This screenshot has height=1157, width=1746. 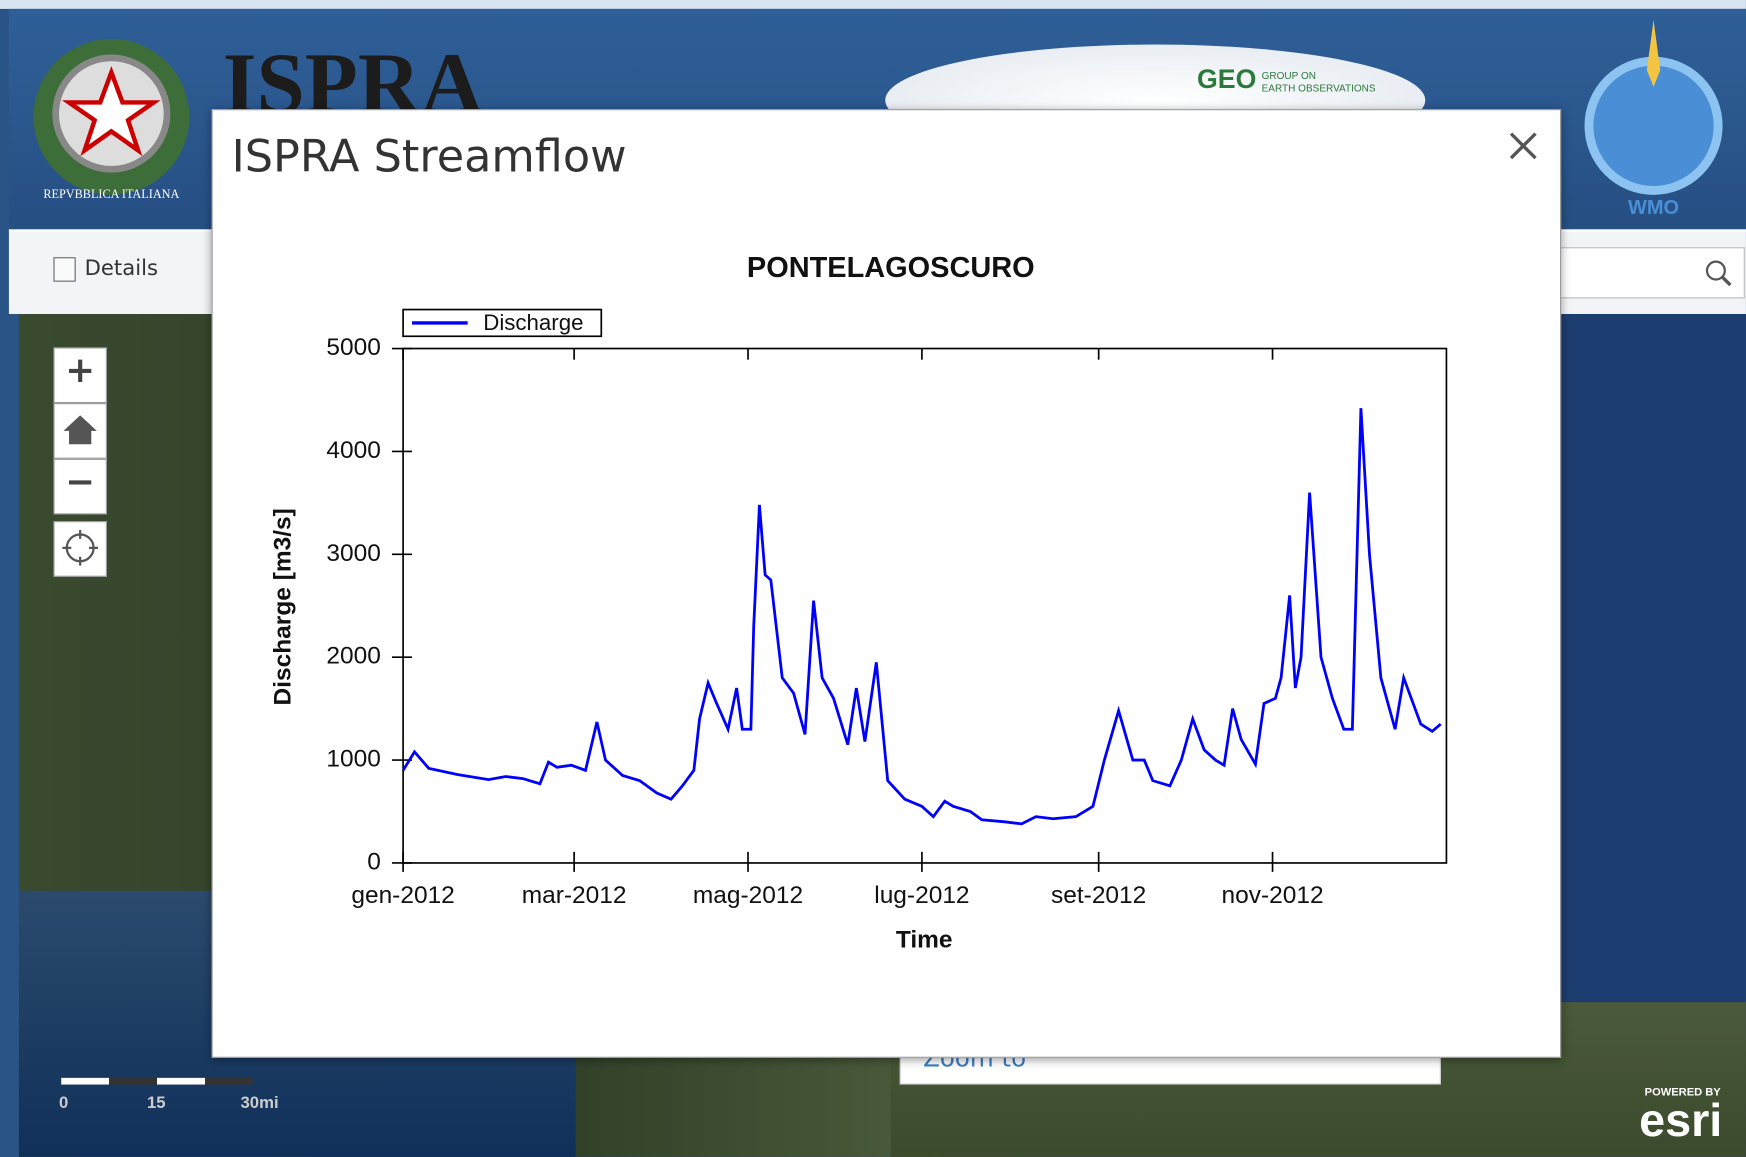 I want to click on scale-label-15: 15, so click(x=156, y=1103).